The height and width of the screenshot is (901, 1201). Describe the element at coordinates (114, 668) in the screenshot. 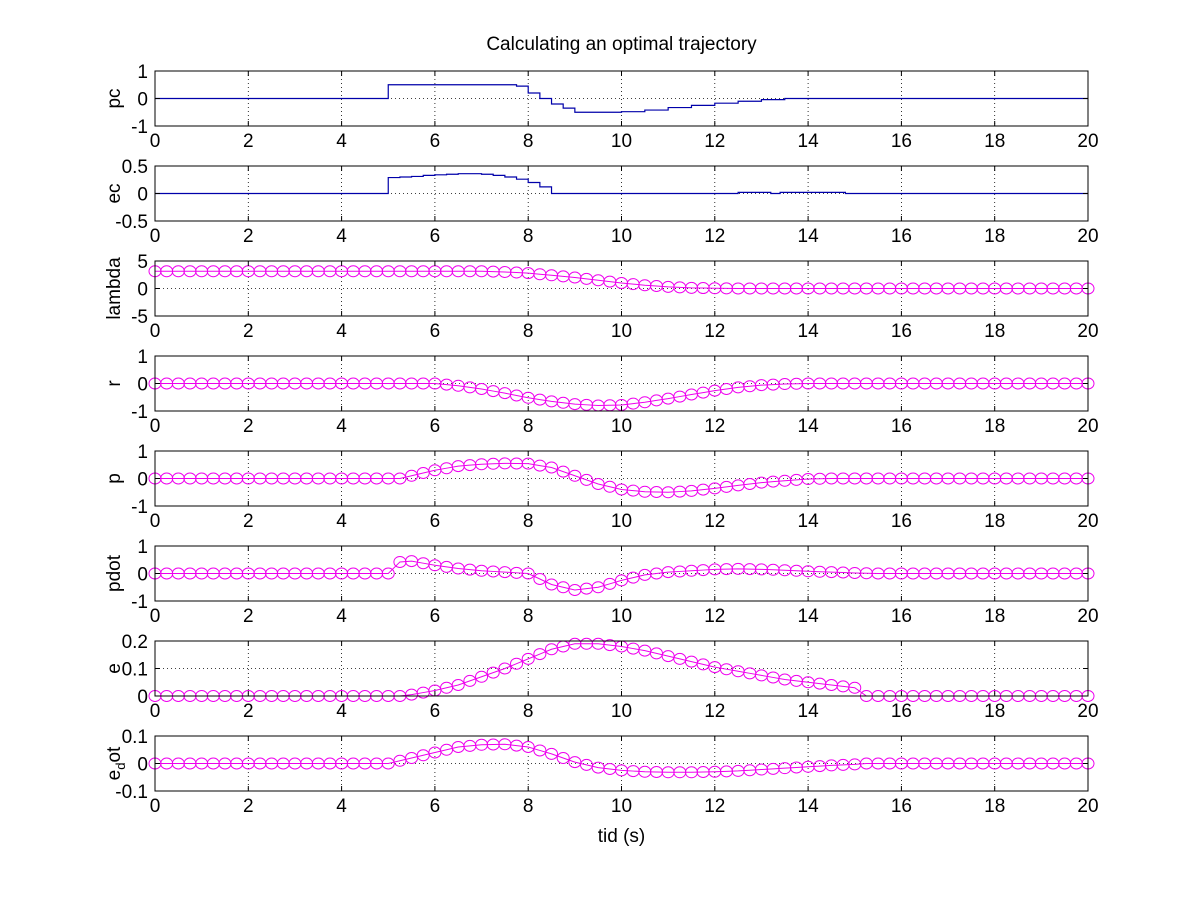

I see `y-axis-label: e` at that location.